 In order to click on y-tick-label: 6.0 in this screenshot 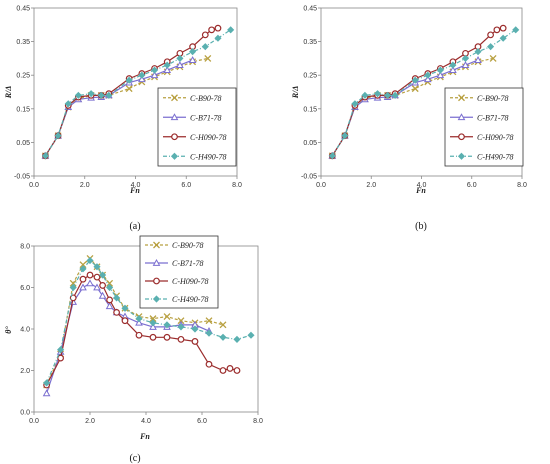, I will do `click(25, 288)`.